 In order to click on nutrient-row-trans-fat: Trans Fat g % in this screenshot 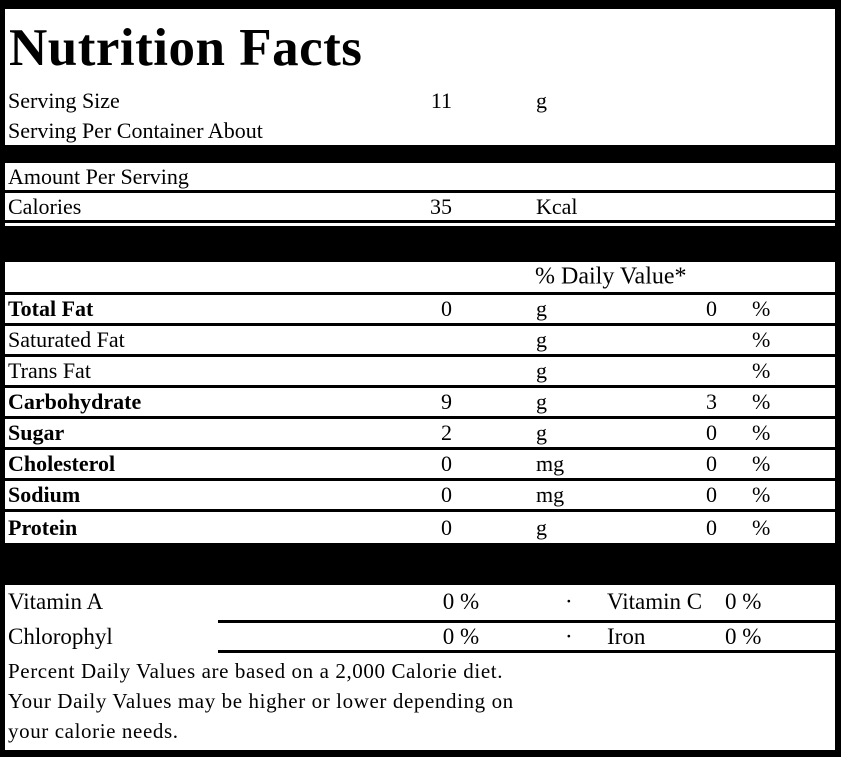, I will do `click(420, 372)`.